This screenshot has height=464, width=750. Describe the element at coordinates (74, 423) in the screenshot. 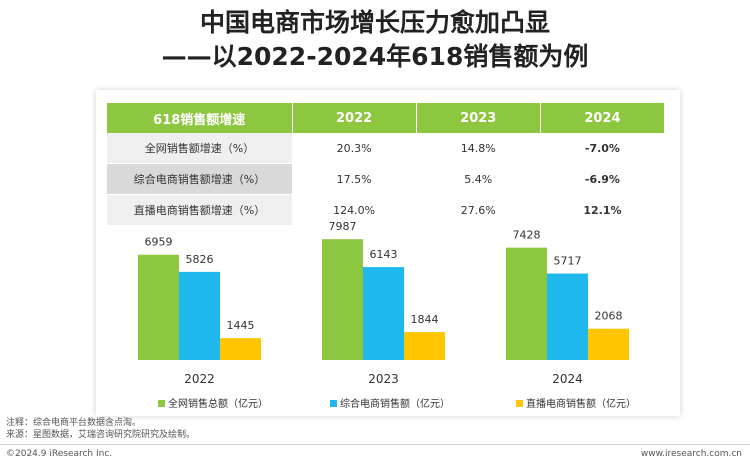

I see `footnote: 注释：综合电商平台数据含点淘。` at that location.